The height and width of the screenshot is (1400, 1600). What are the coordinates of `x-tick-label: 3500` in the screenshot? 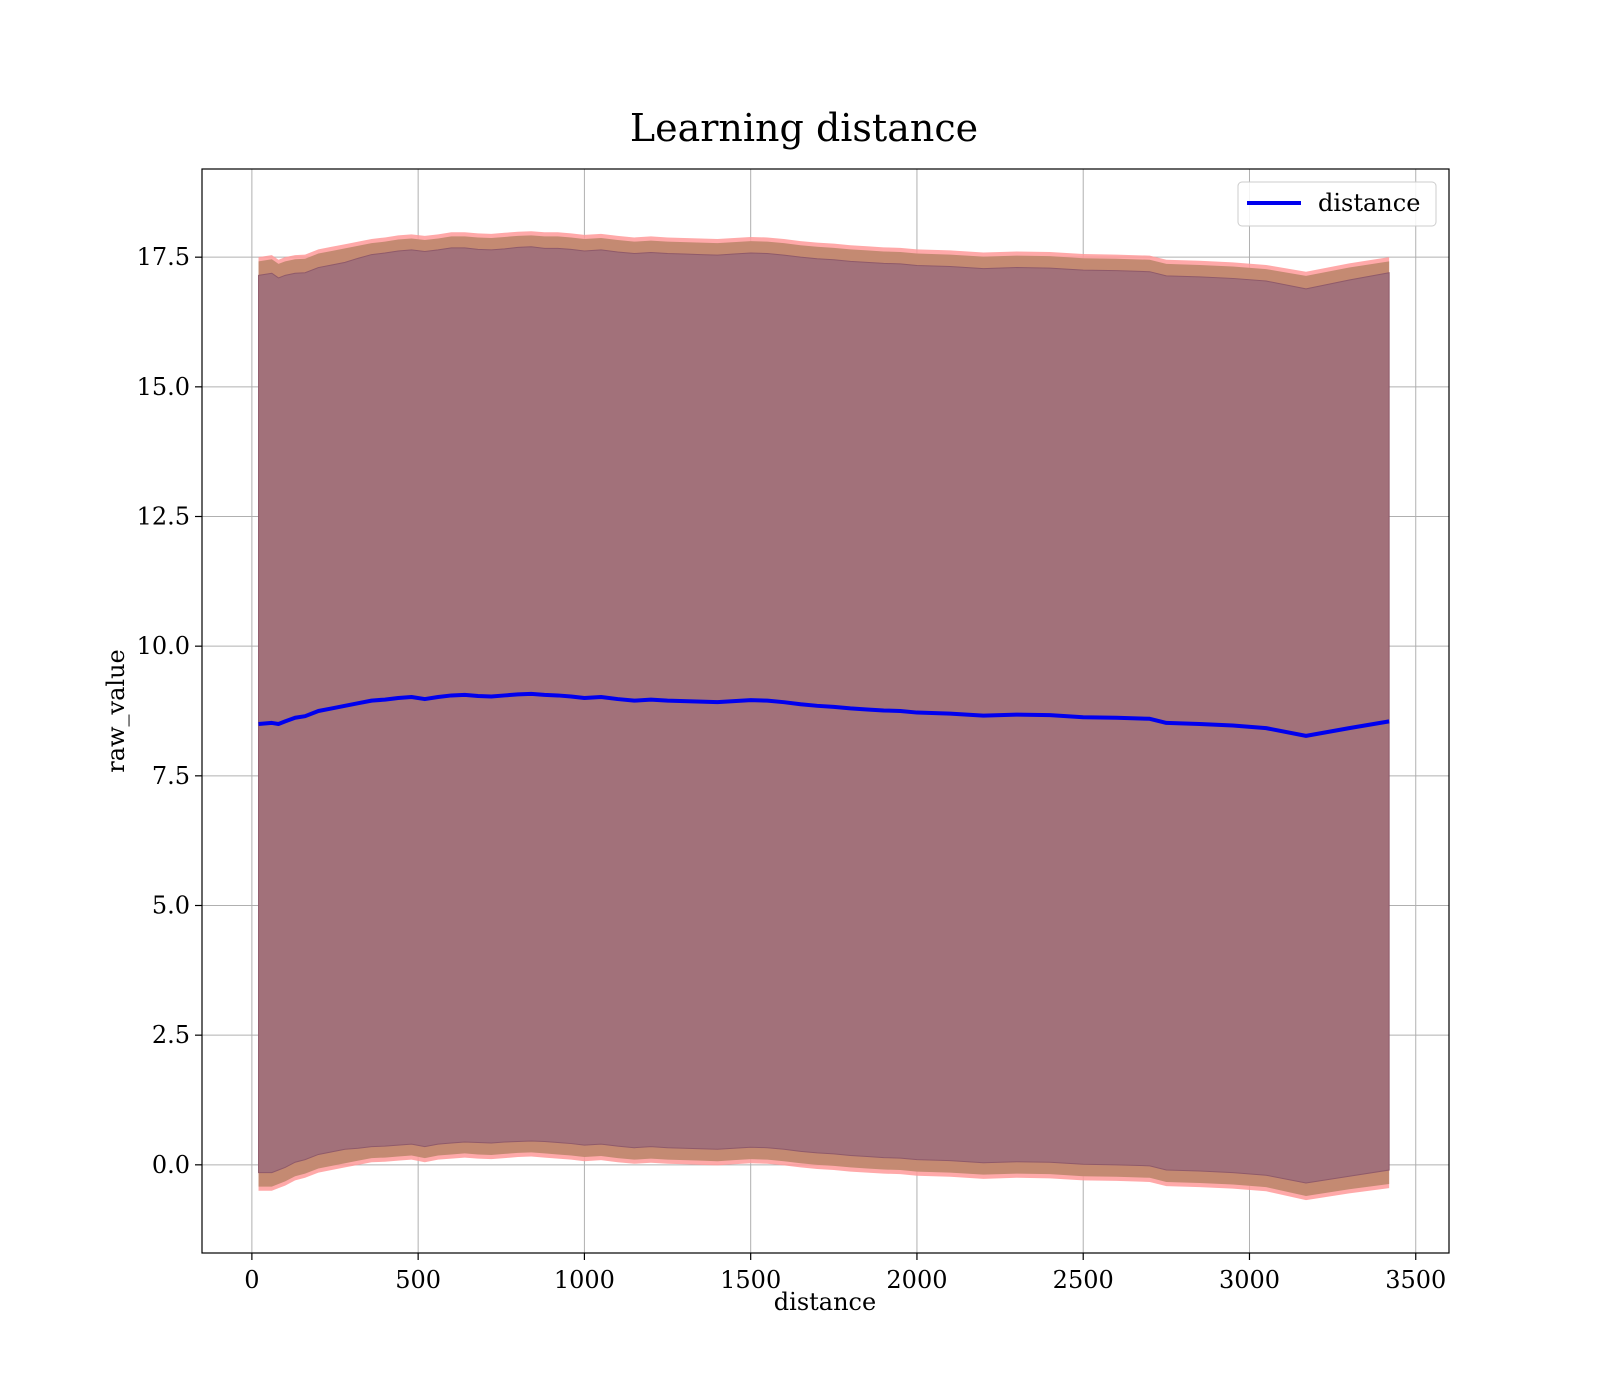 It's located at (1415, 1280).